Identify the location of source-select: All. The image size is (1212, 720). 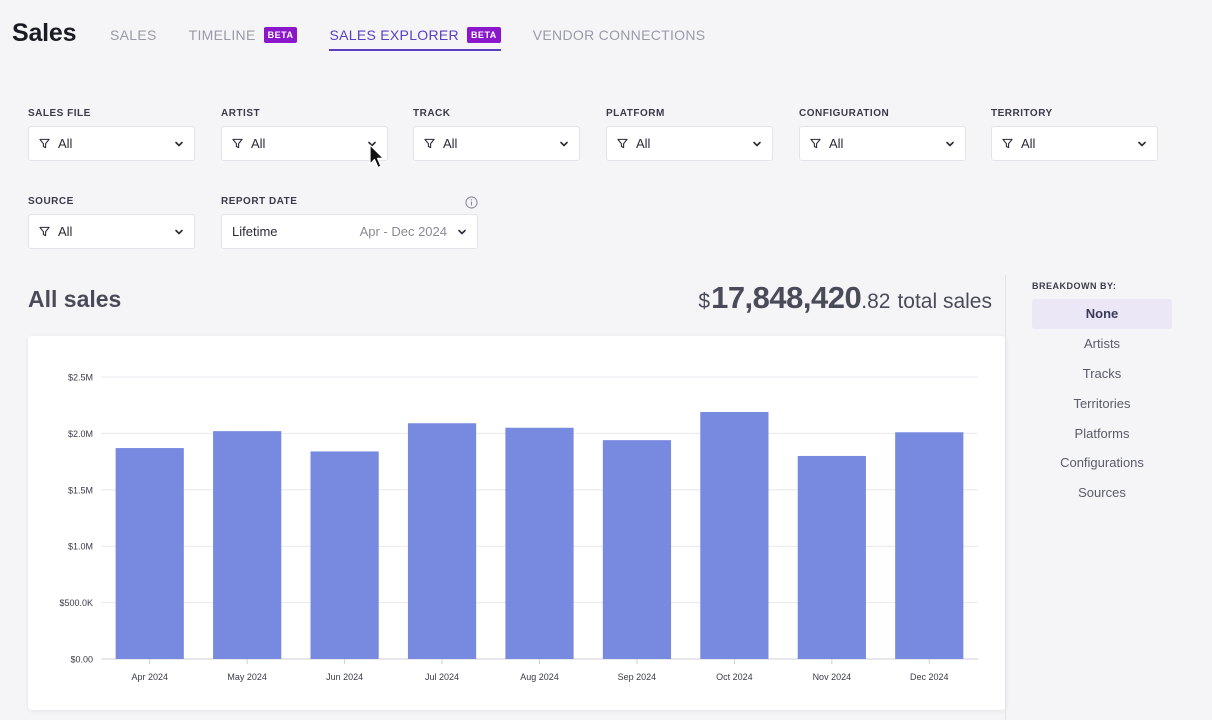
(111, 231).